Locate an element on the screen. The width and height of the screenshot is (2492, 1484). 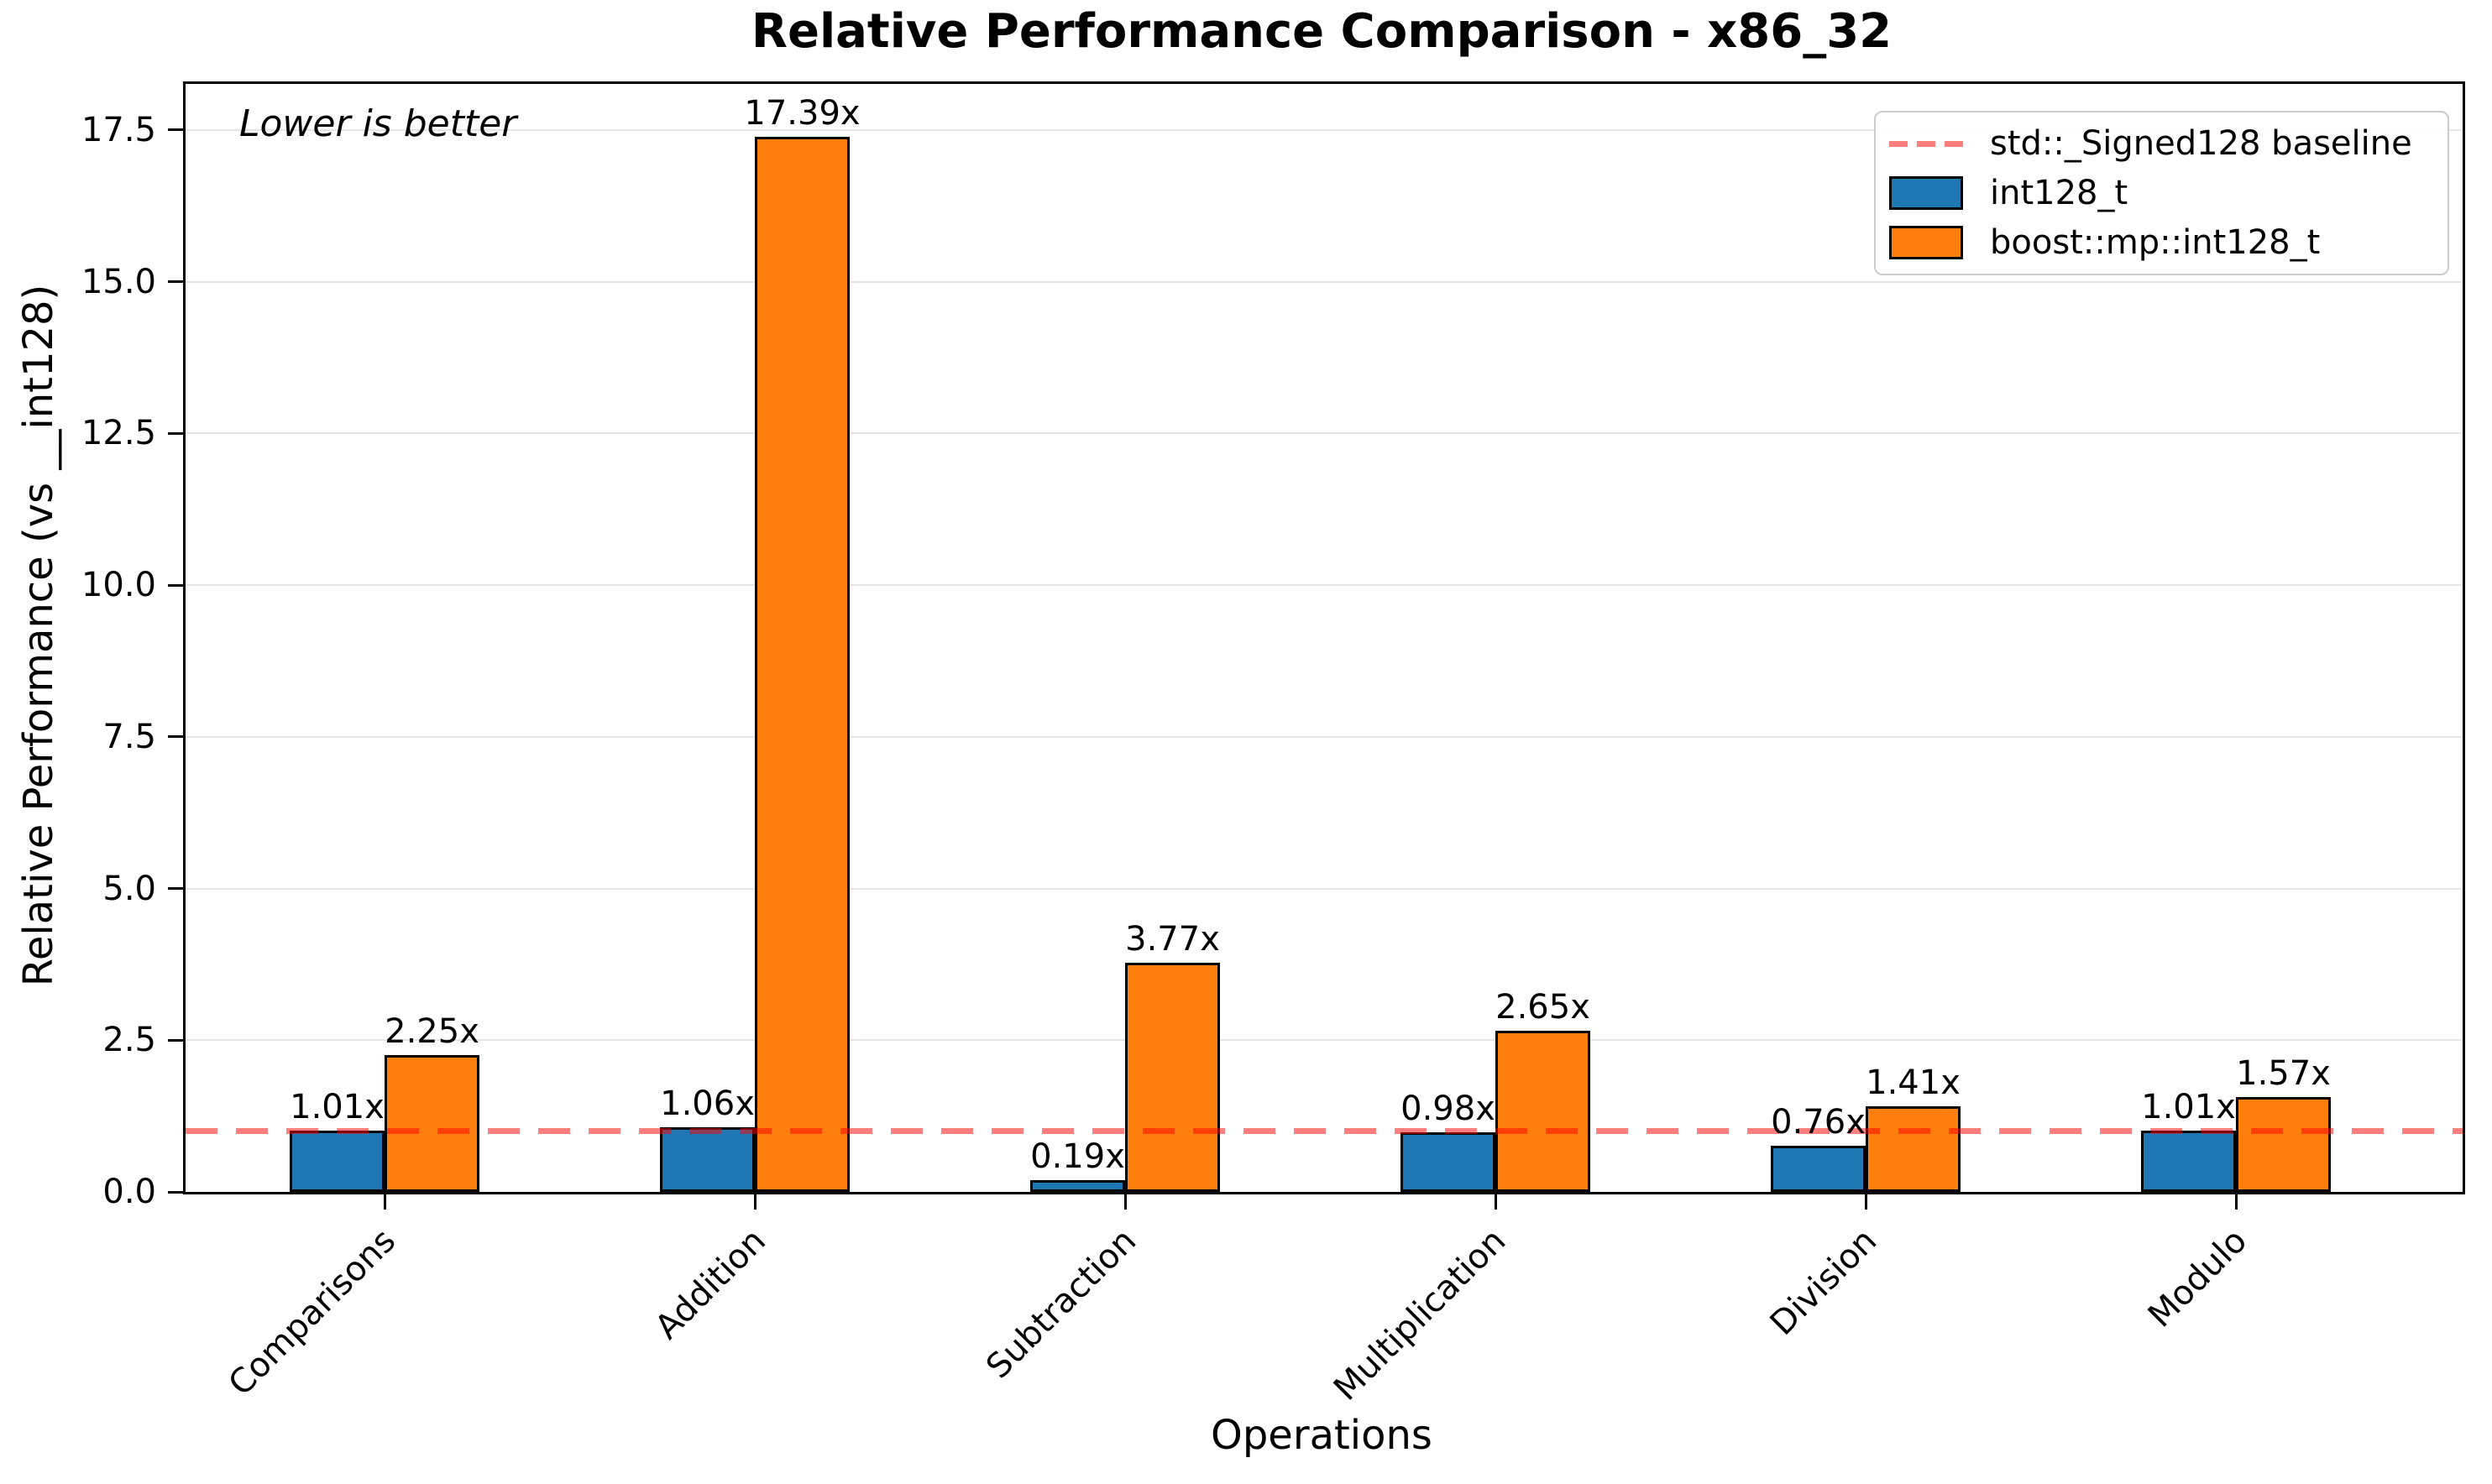
bar-value-label: 0.98x is located at coordinates (1447, 1109).